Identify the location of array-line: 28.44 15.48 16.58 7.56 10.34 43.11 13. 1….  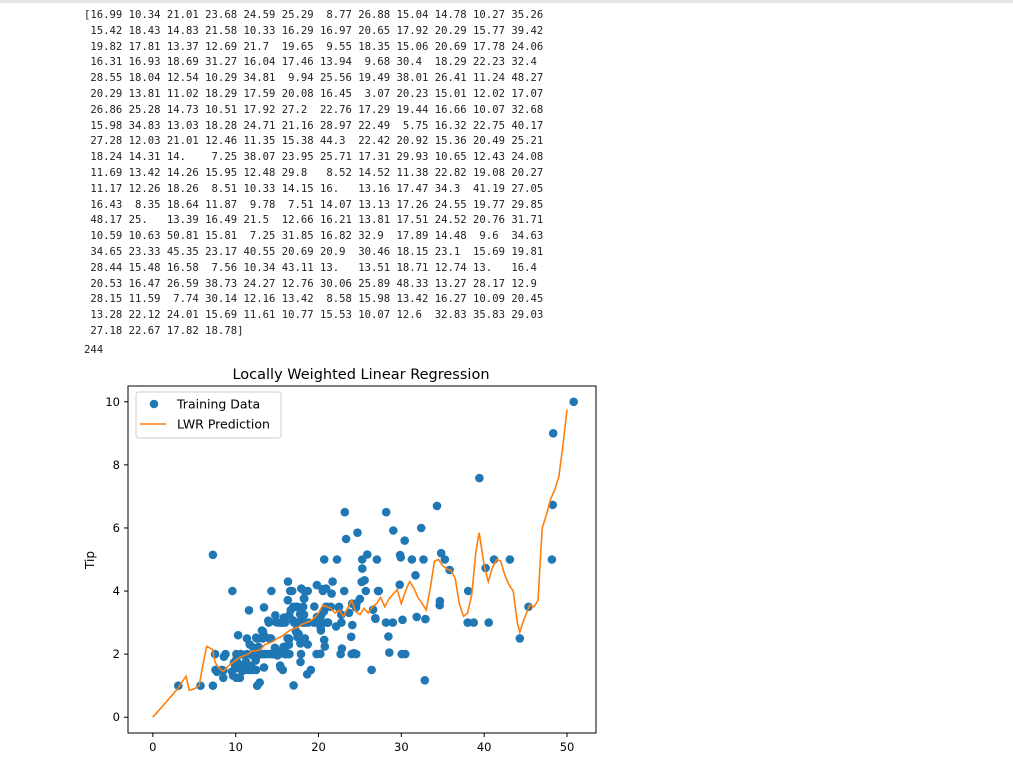
(310, 267).